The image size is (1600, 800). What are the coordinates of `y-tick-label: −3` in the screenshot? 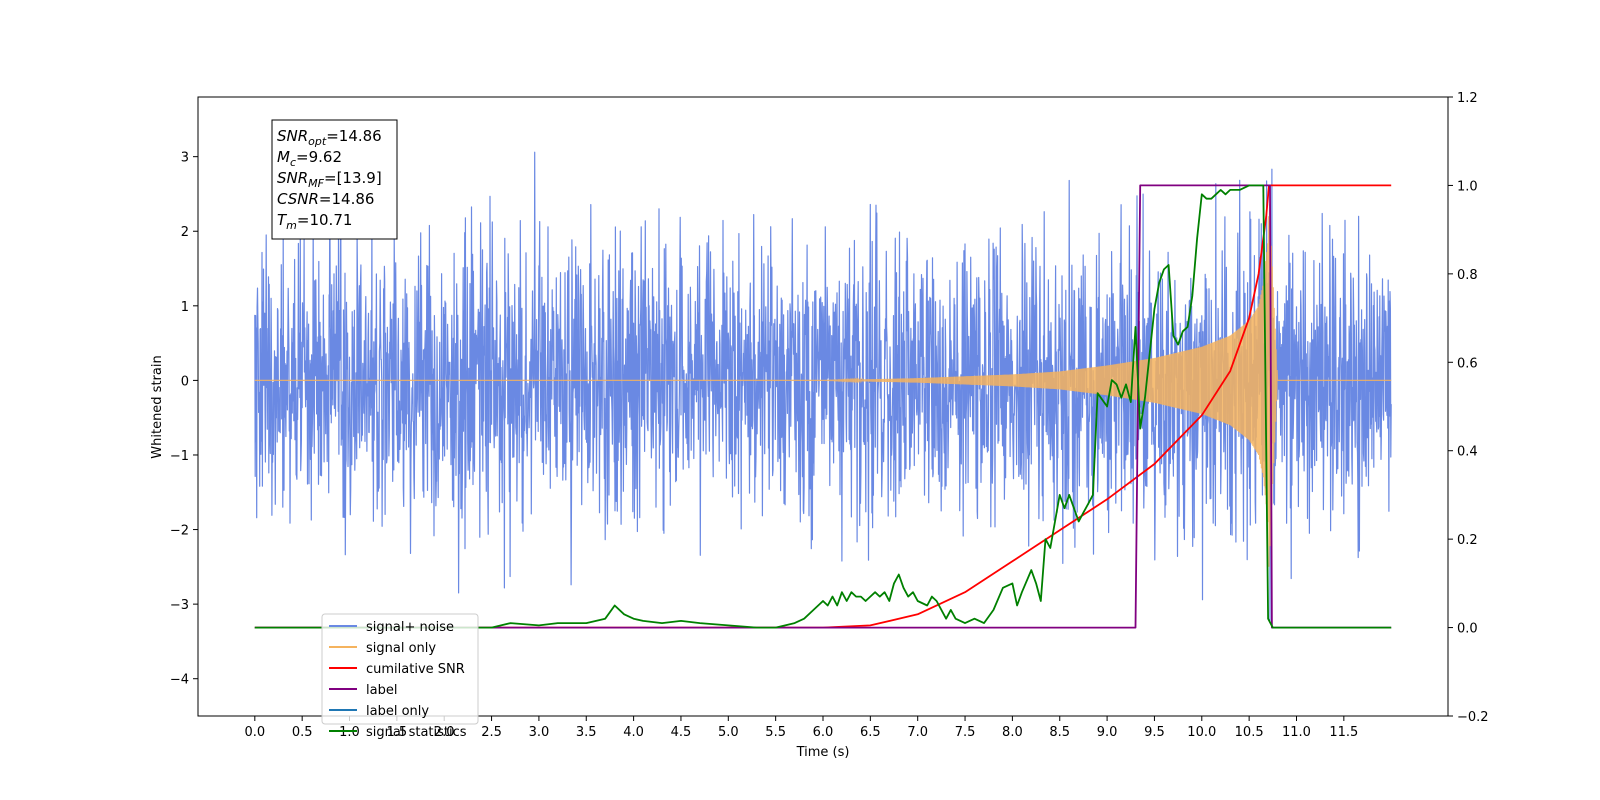 It's located at (179, 605).